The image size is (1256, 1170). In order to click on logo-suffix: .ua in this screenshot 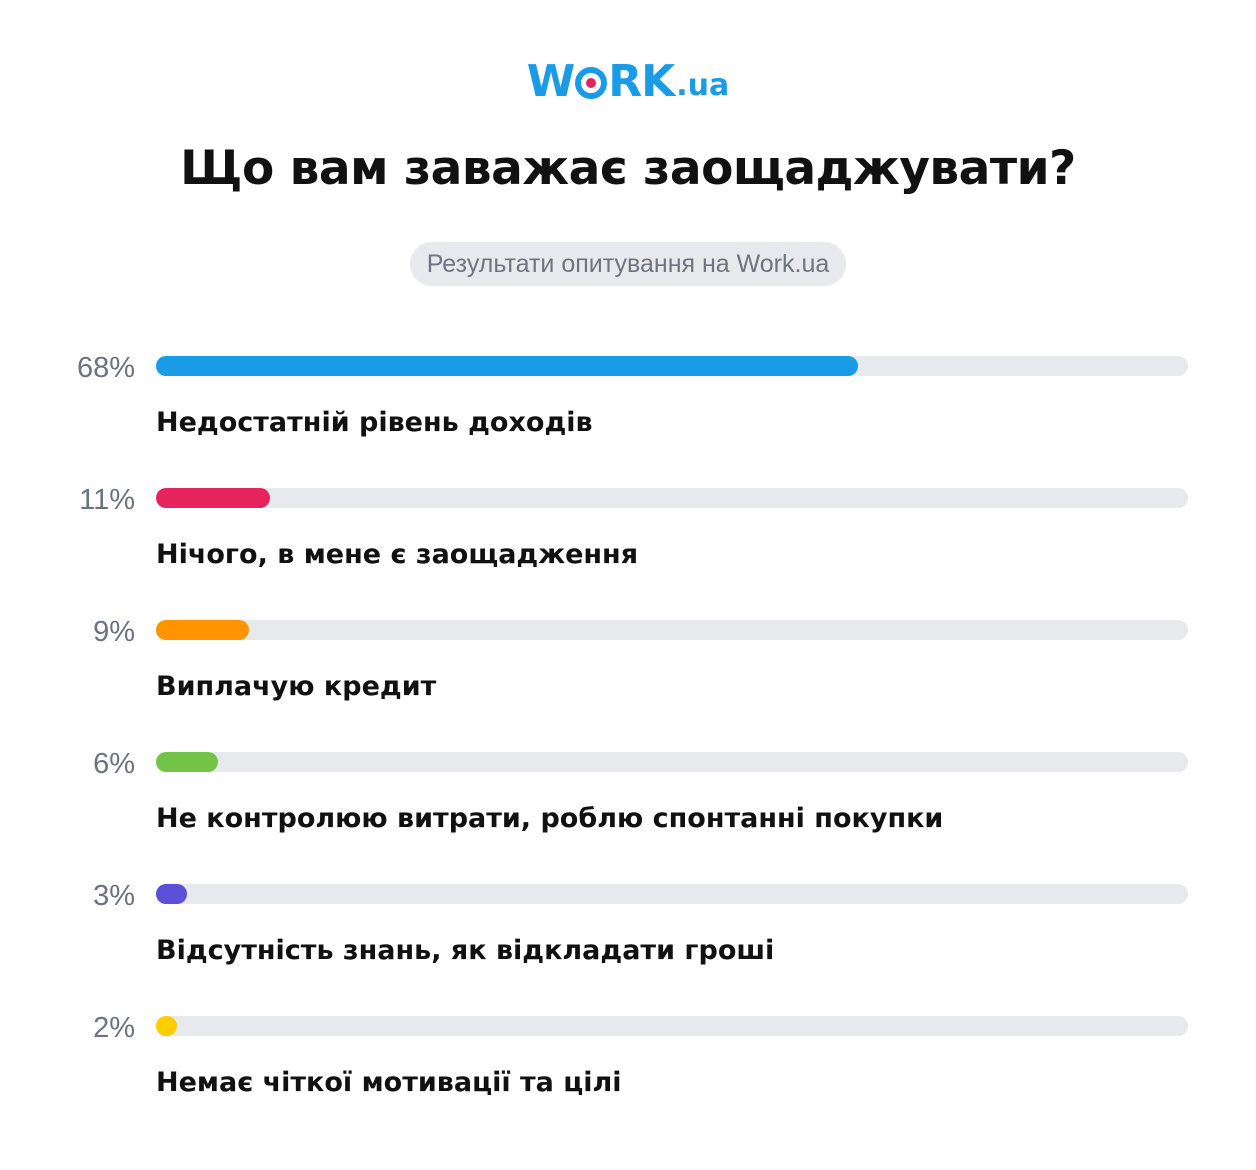, I will do `click(703, 85)`.